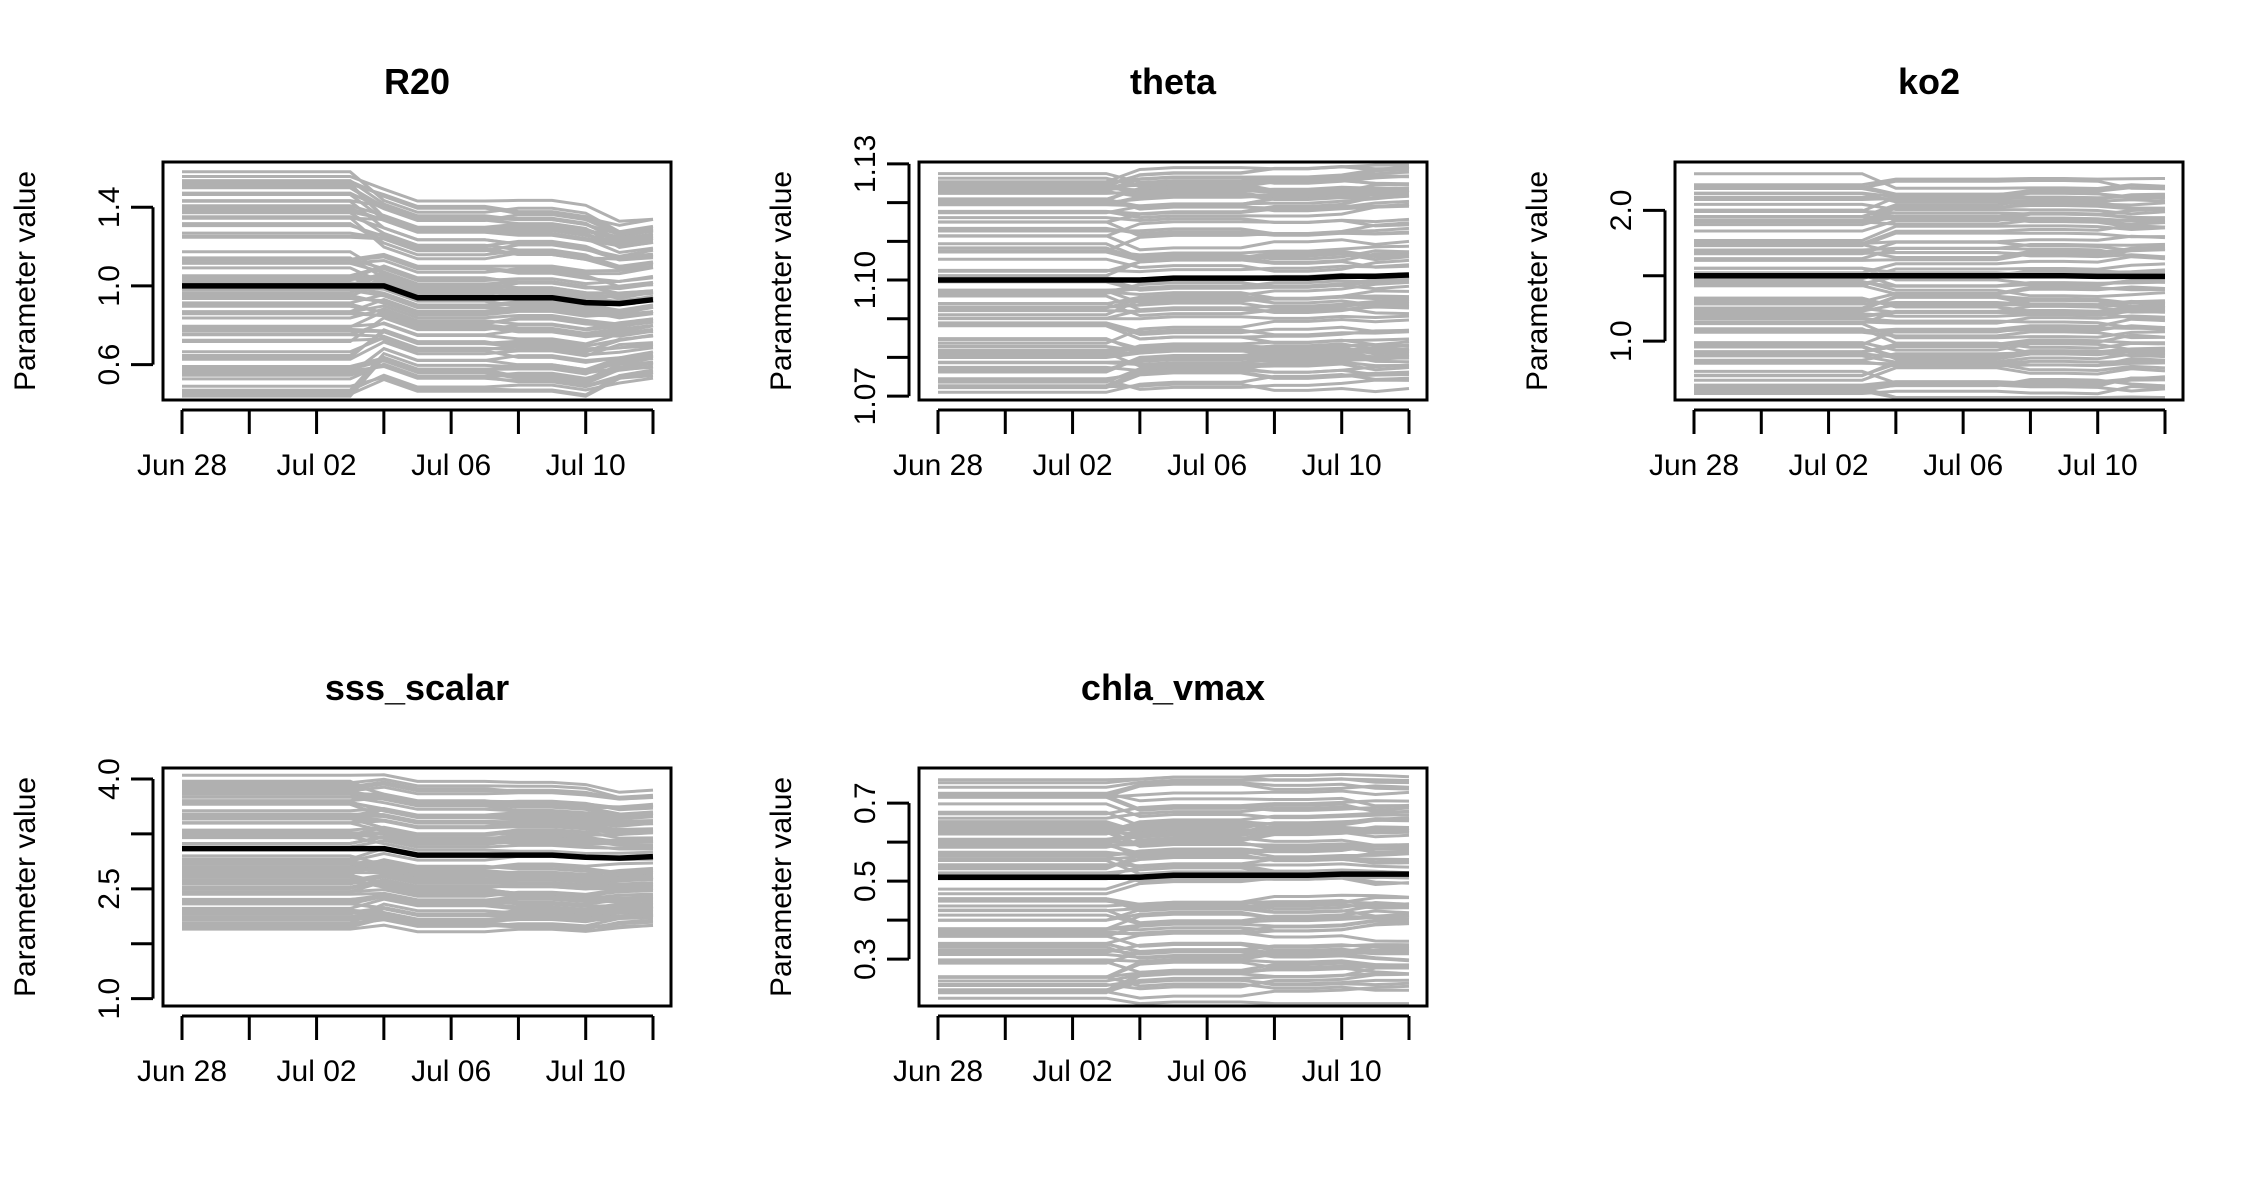 The height and width of the screenshot is (1200, 2250). I want to click on y-tick-label: 1.10, so click(865, 280).